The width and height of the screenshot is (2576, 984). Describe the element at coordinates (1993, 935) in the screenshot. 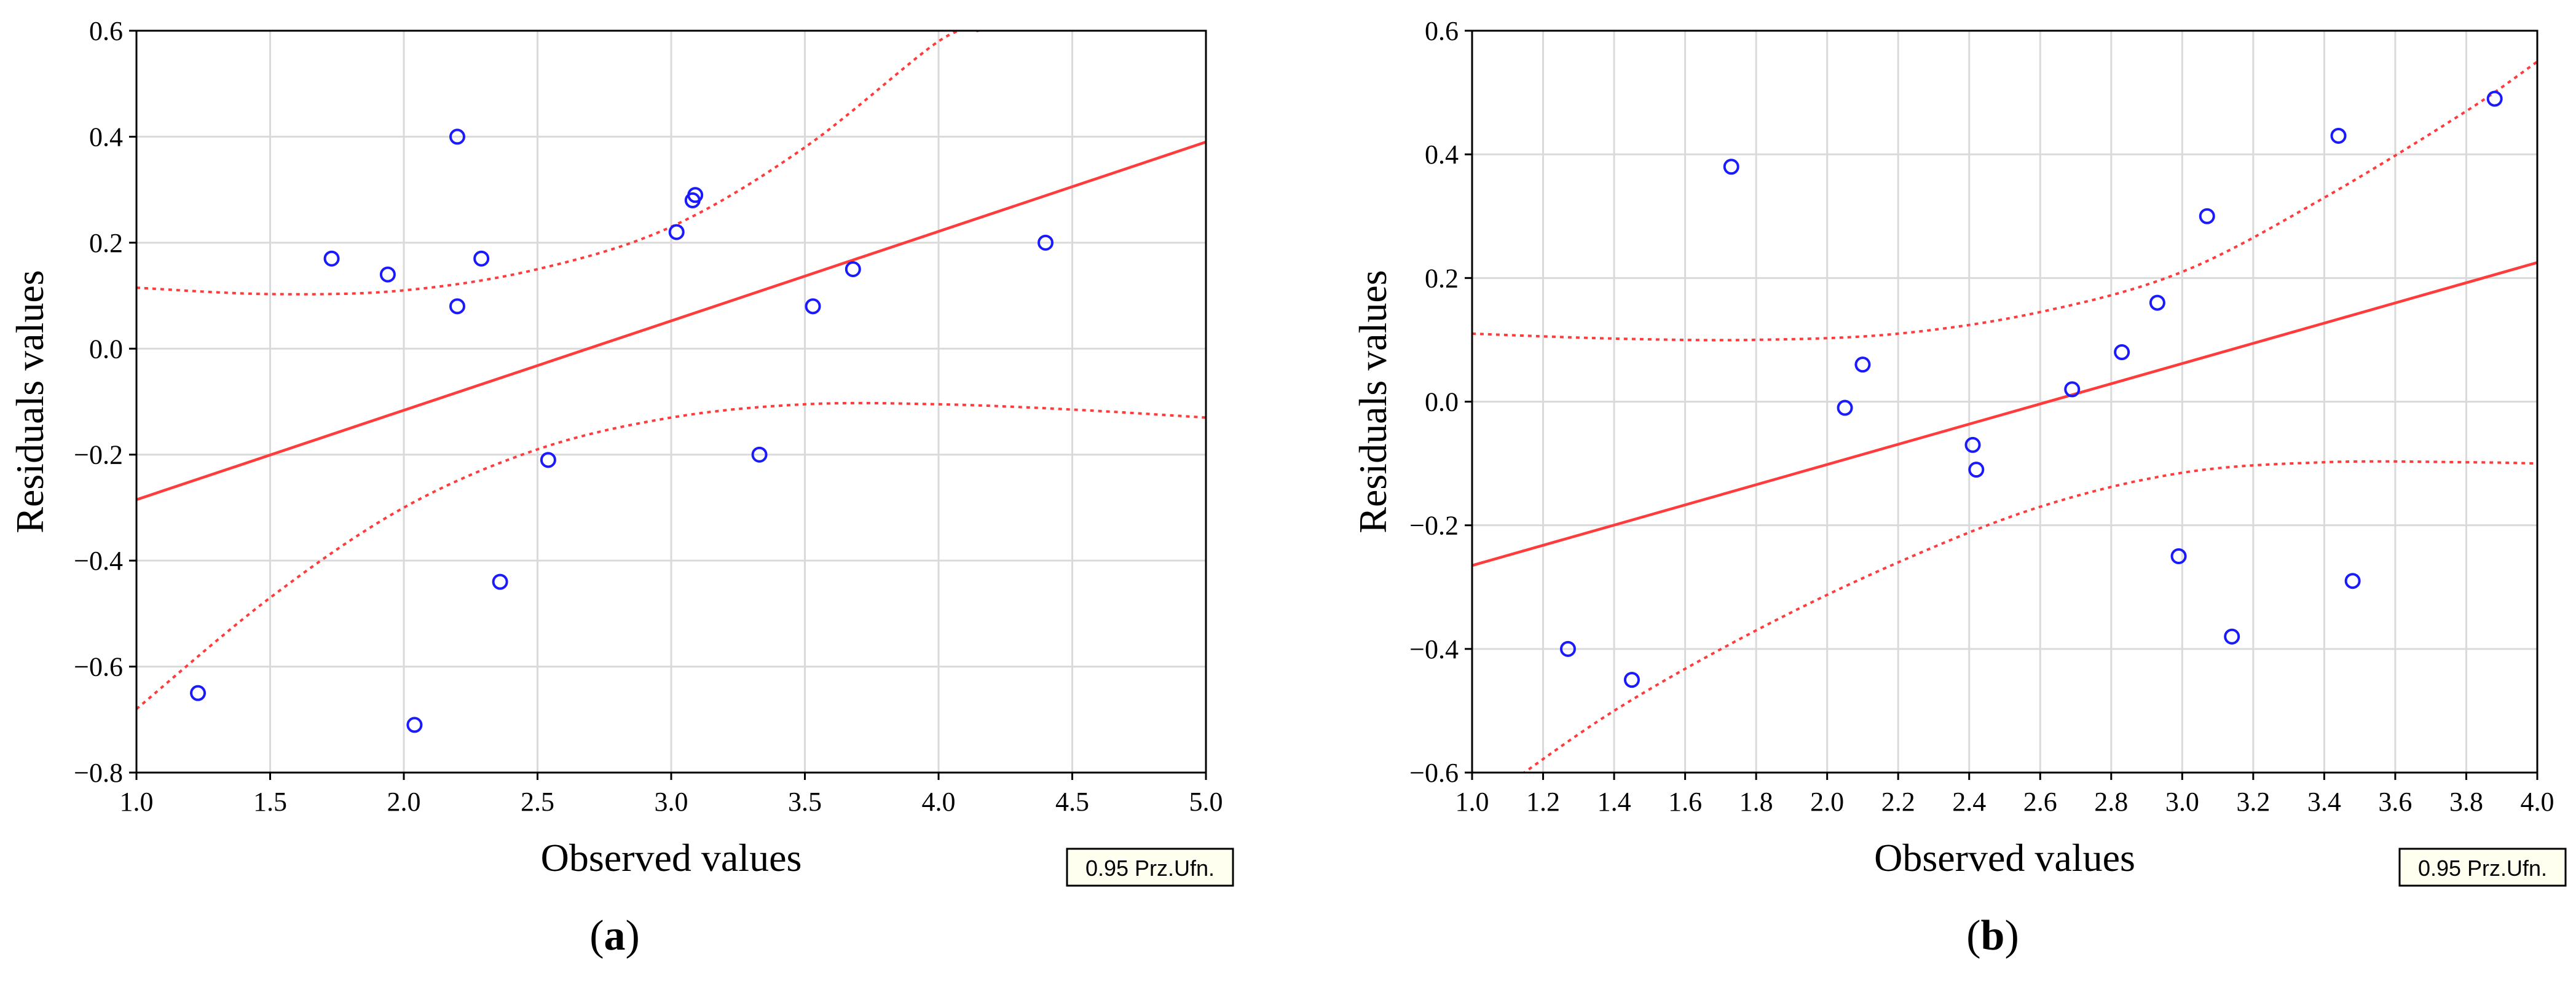

I see `panel-label: (b)` at that location.